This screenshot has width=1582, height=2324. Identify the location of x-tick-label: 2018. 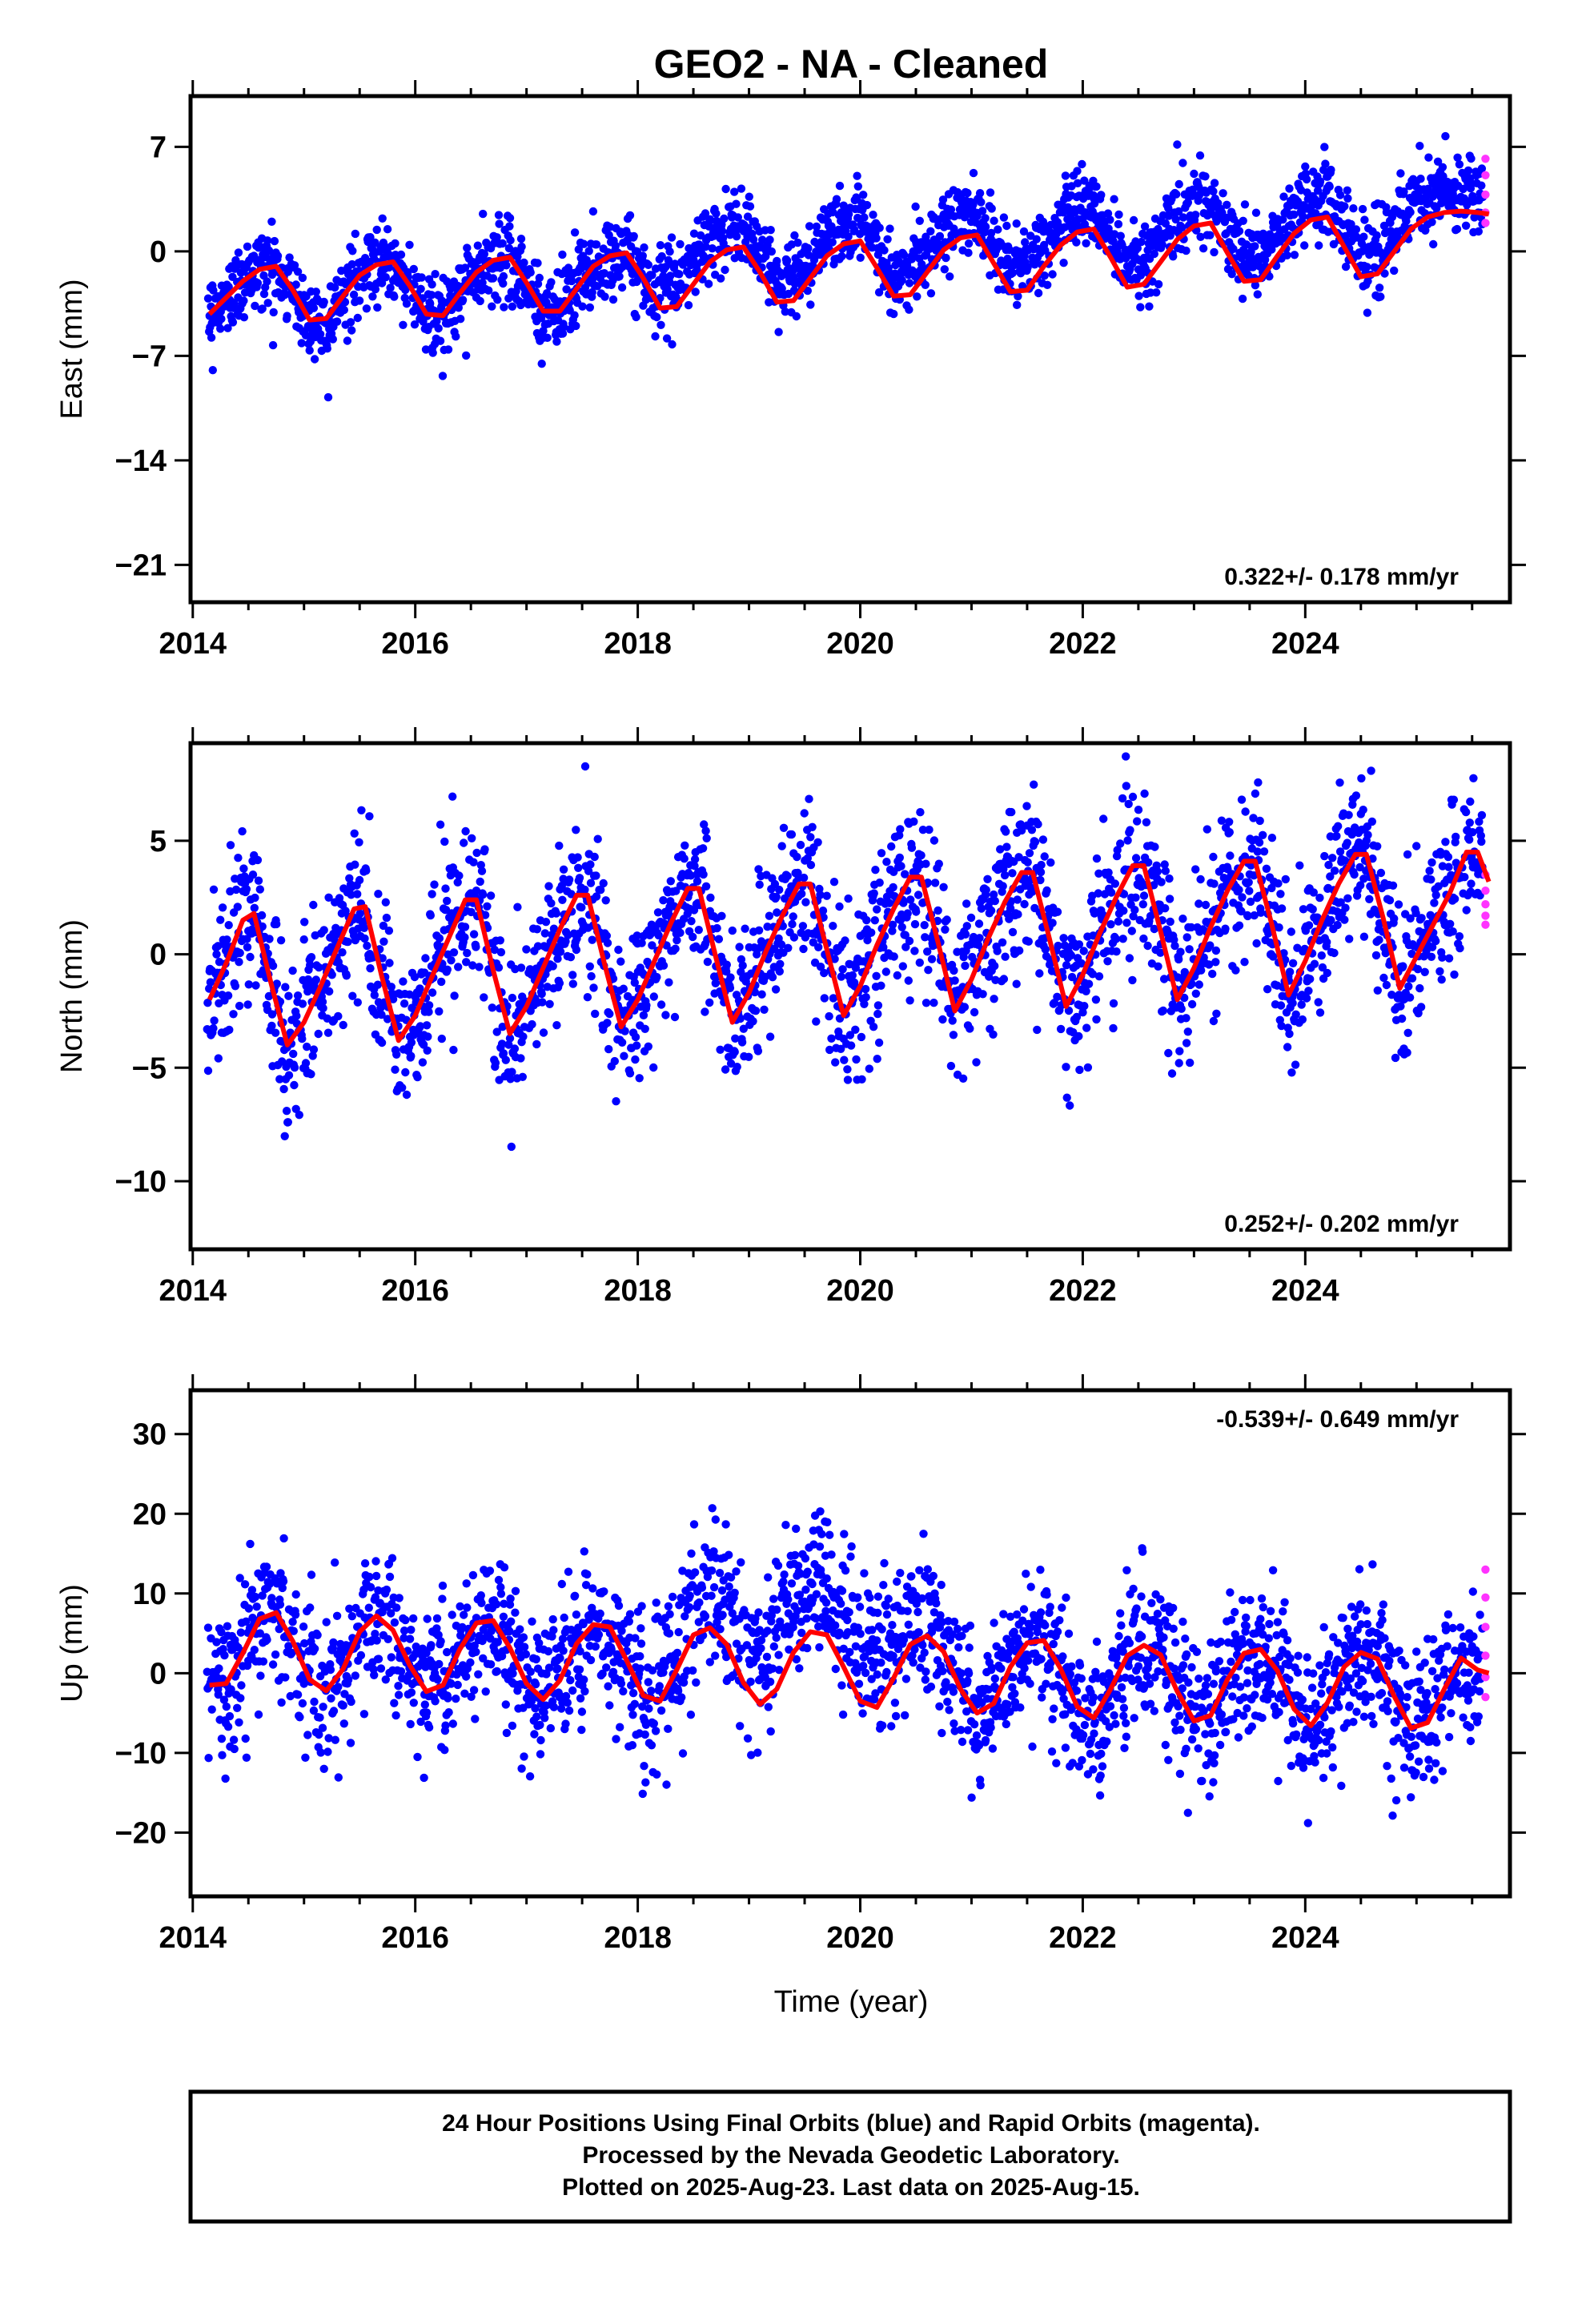
(638, 644).